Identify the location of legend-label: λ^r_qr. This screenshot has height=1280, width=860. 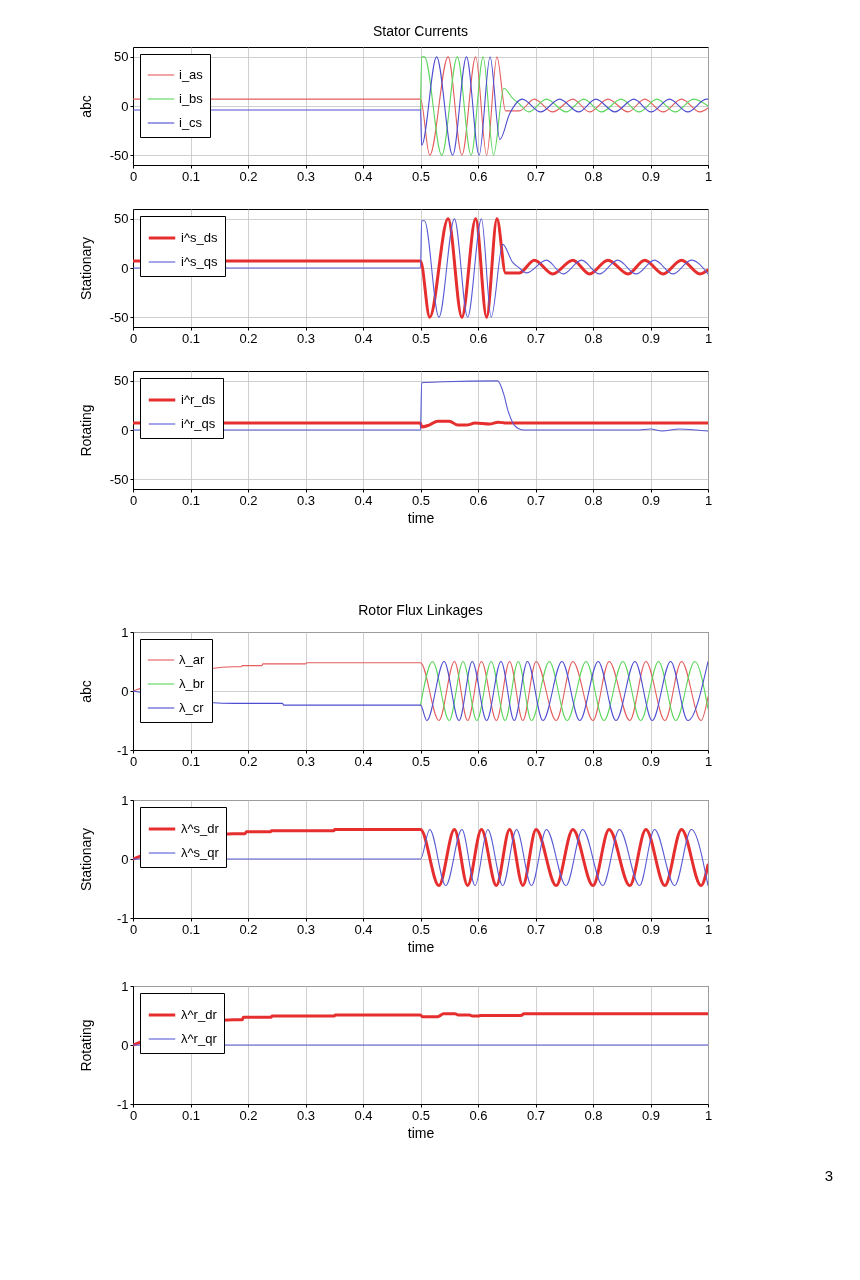
(199, 1038).